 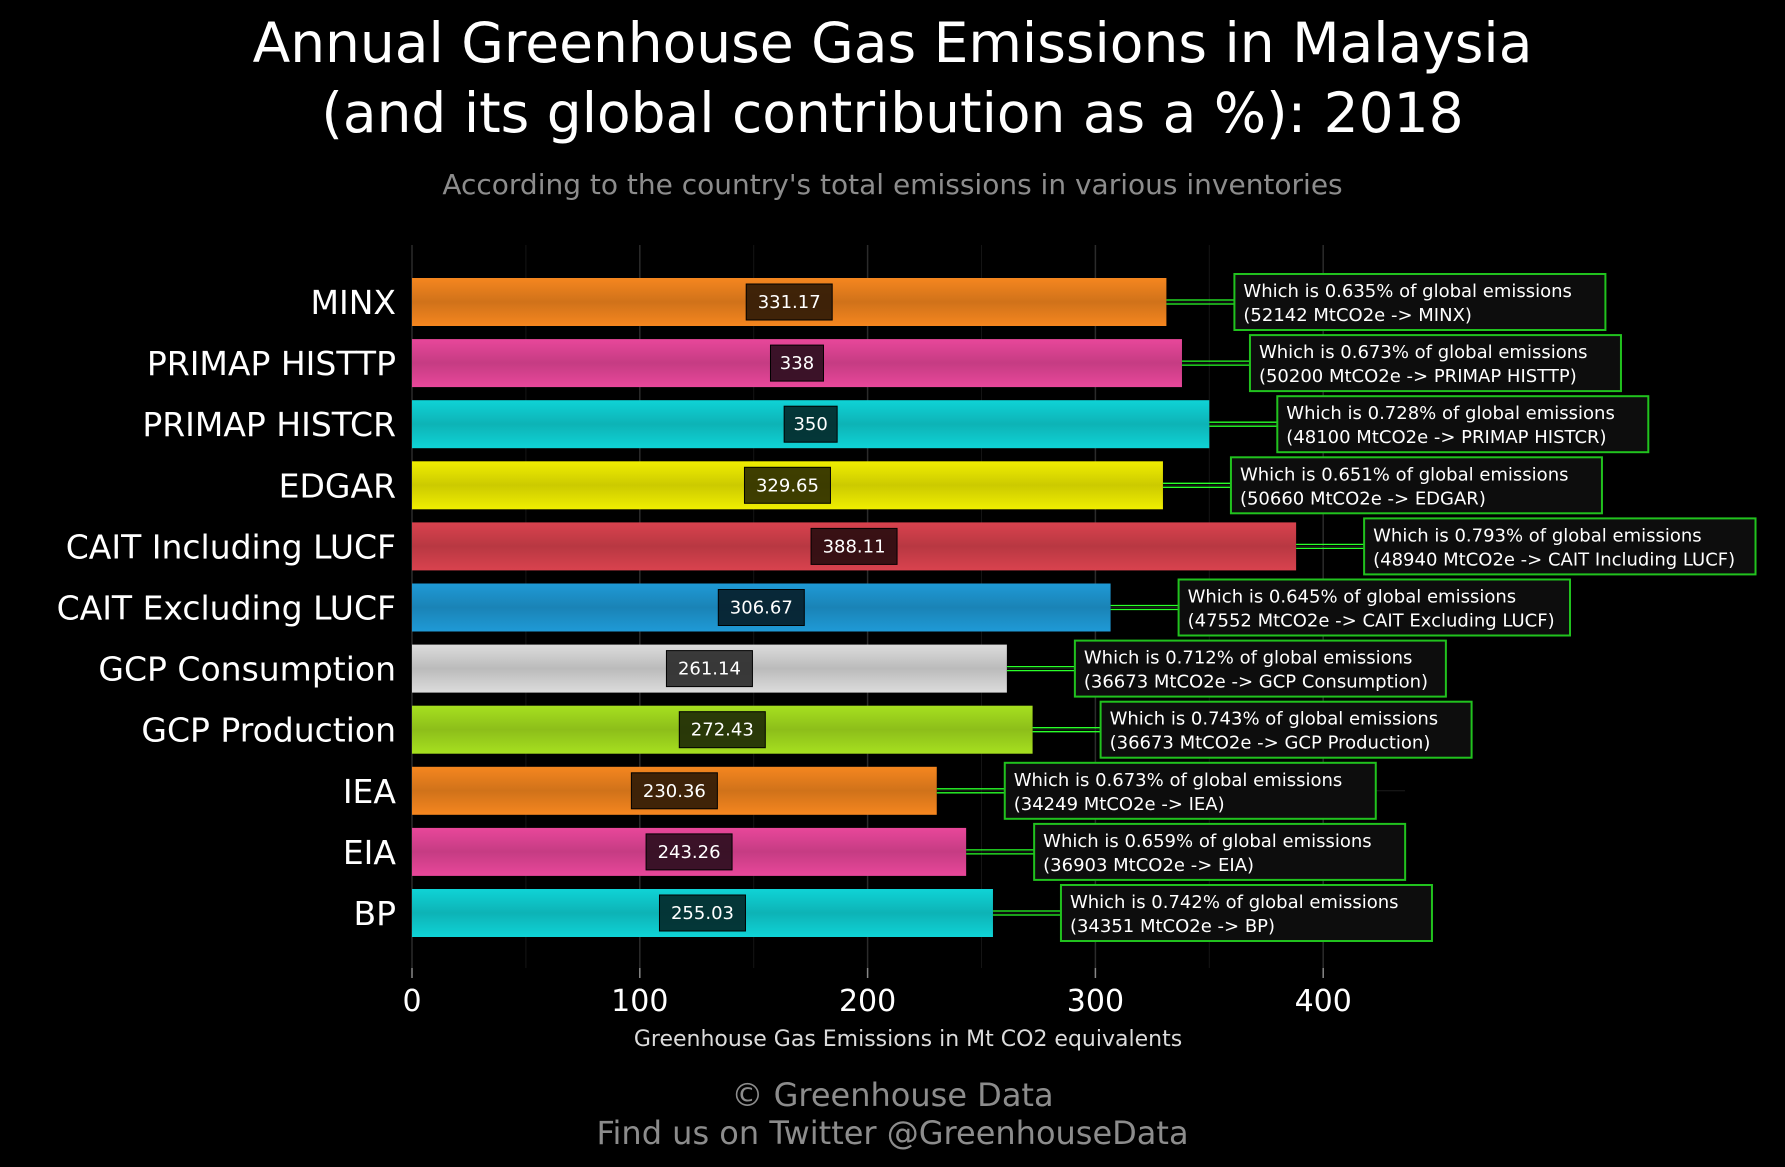 What do you see at coordinates (1323, 1001) in the screenshot?
I see `x-tick-label: 400` at bounding box center [1323, 1001].